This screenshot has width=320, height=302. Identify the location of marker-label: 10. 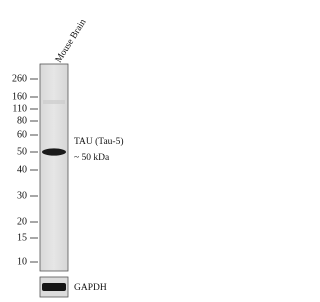
(22, 261).